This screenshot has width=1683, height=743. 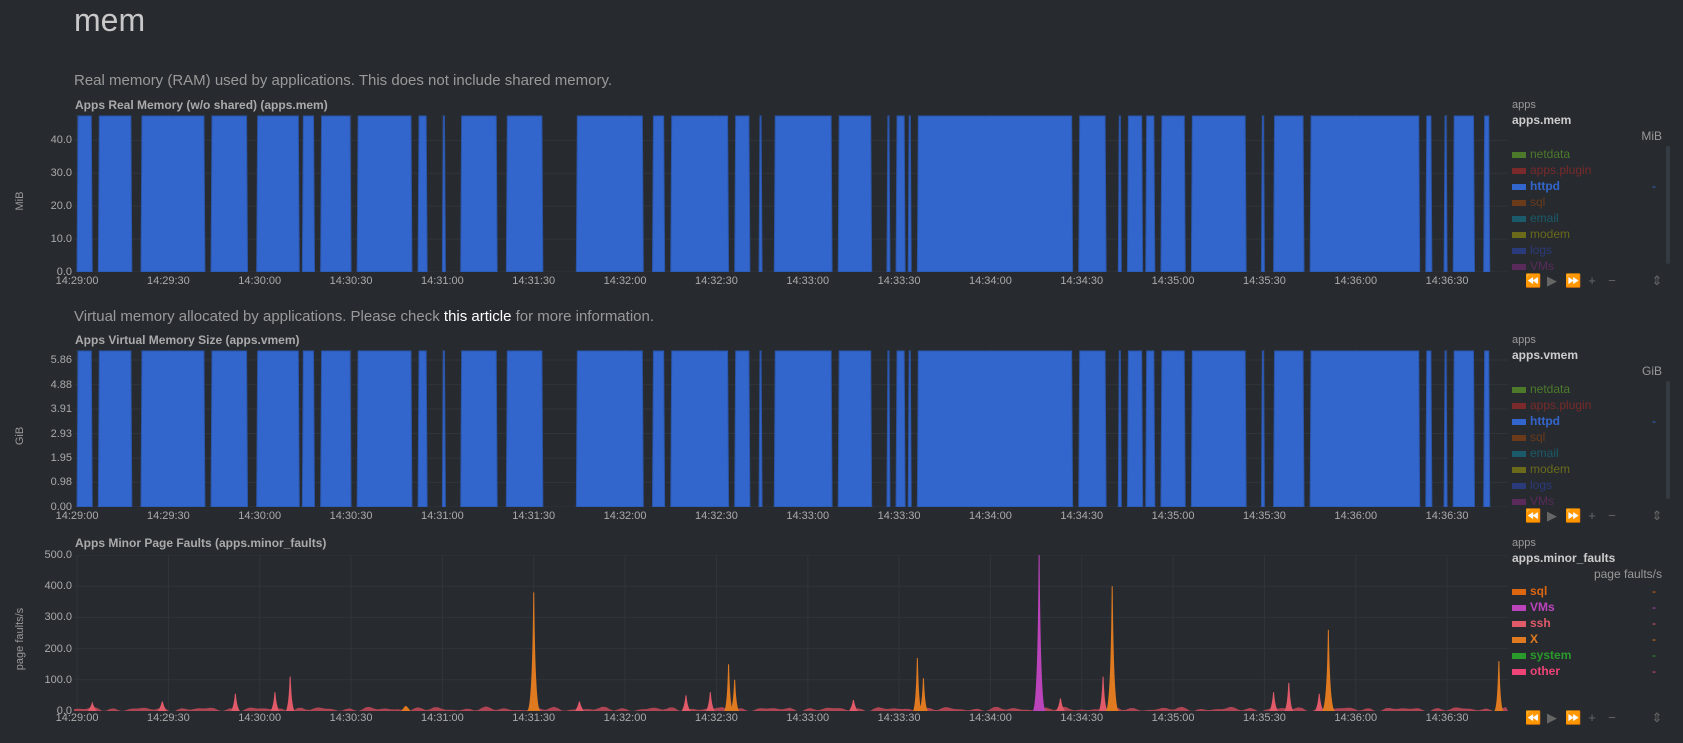 What do you see at coordinates (290, 693) in the screenshot?
I see `spike-ssh` at bounding box center [290, 693].